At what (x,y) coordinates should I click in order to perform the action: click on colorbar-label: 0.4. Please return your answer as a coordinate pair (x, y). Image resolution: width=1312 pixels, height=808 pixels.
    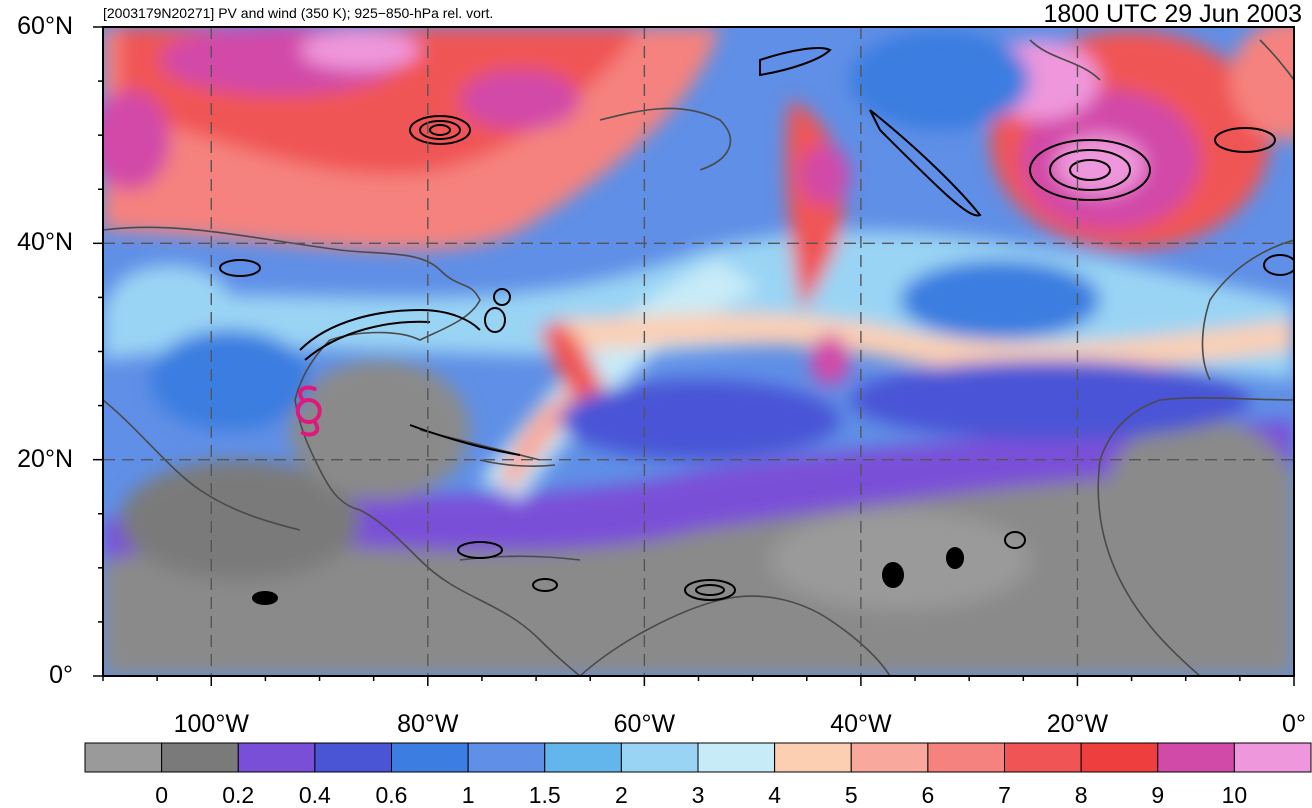
    Looking at the image, I should click on (314, 795).